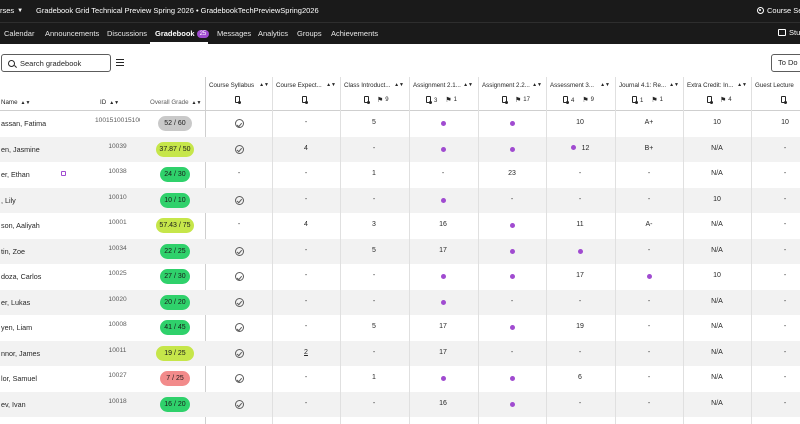 This screenshot has width=800, height=424. What do you see at coordinates (182, 33) in the screenshot?
I see `tab-gradebook: Gradebook 25` at bounding box center [182, 33].